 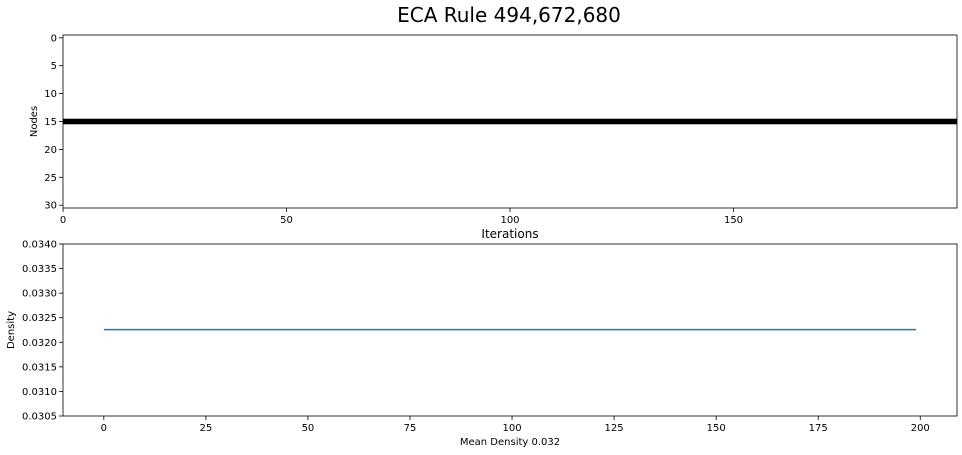 What do you see at coordinates (50, 178) in the screenshot?
I see `y-tick-label: 25` at bounding box center [50, 178].